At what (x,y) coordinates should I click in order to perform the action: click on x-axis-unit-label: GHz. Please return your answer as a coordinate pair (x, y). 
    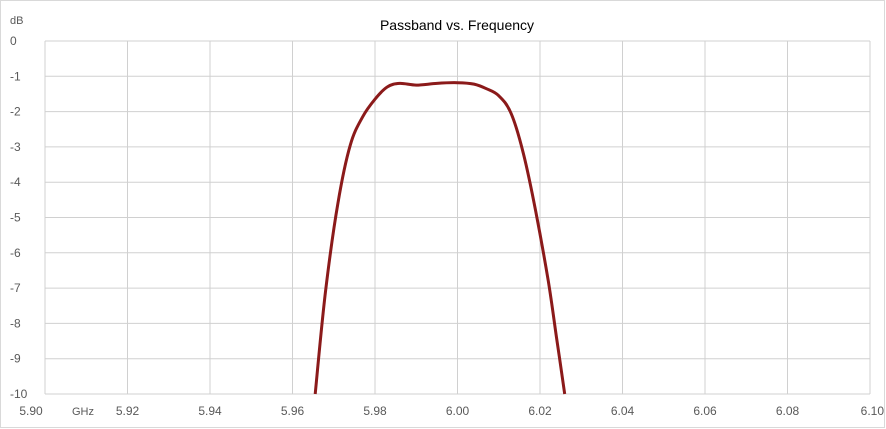
    Looking at the image, I should click on (83, 412).